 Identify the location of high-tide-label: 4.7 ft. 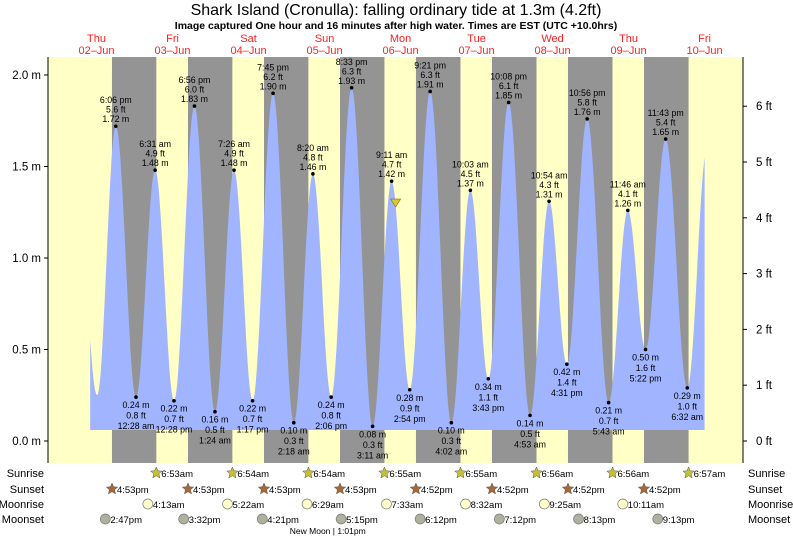
(392, 165).